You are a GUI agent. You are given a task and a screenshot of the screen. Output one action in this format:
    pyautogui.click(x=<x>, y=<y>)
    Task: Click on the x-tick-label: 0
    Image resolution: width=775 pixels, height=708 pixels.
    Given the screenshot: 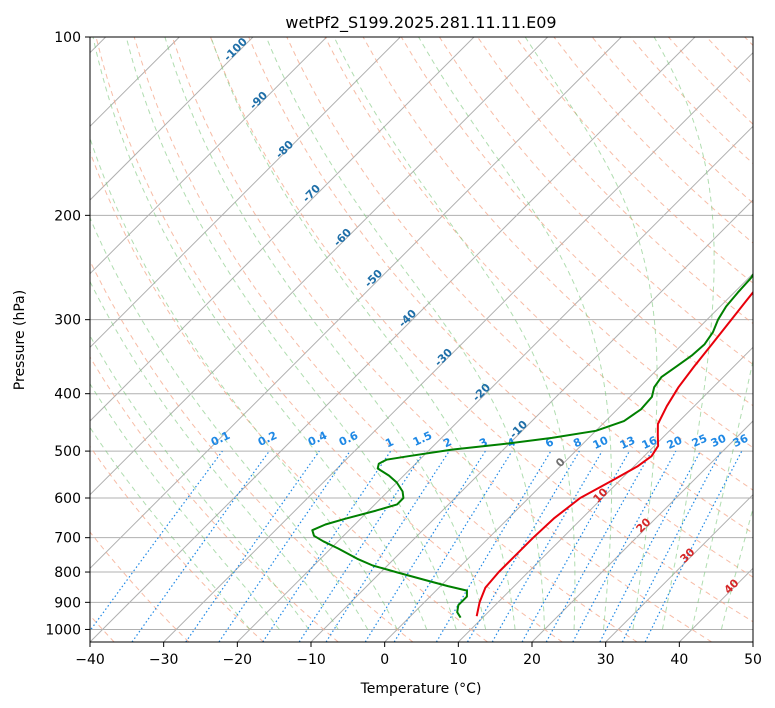 What is the action you would take?
    pyautogui.click(x=384, y=660)
    